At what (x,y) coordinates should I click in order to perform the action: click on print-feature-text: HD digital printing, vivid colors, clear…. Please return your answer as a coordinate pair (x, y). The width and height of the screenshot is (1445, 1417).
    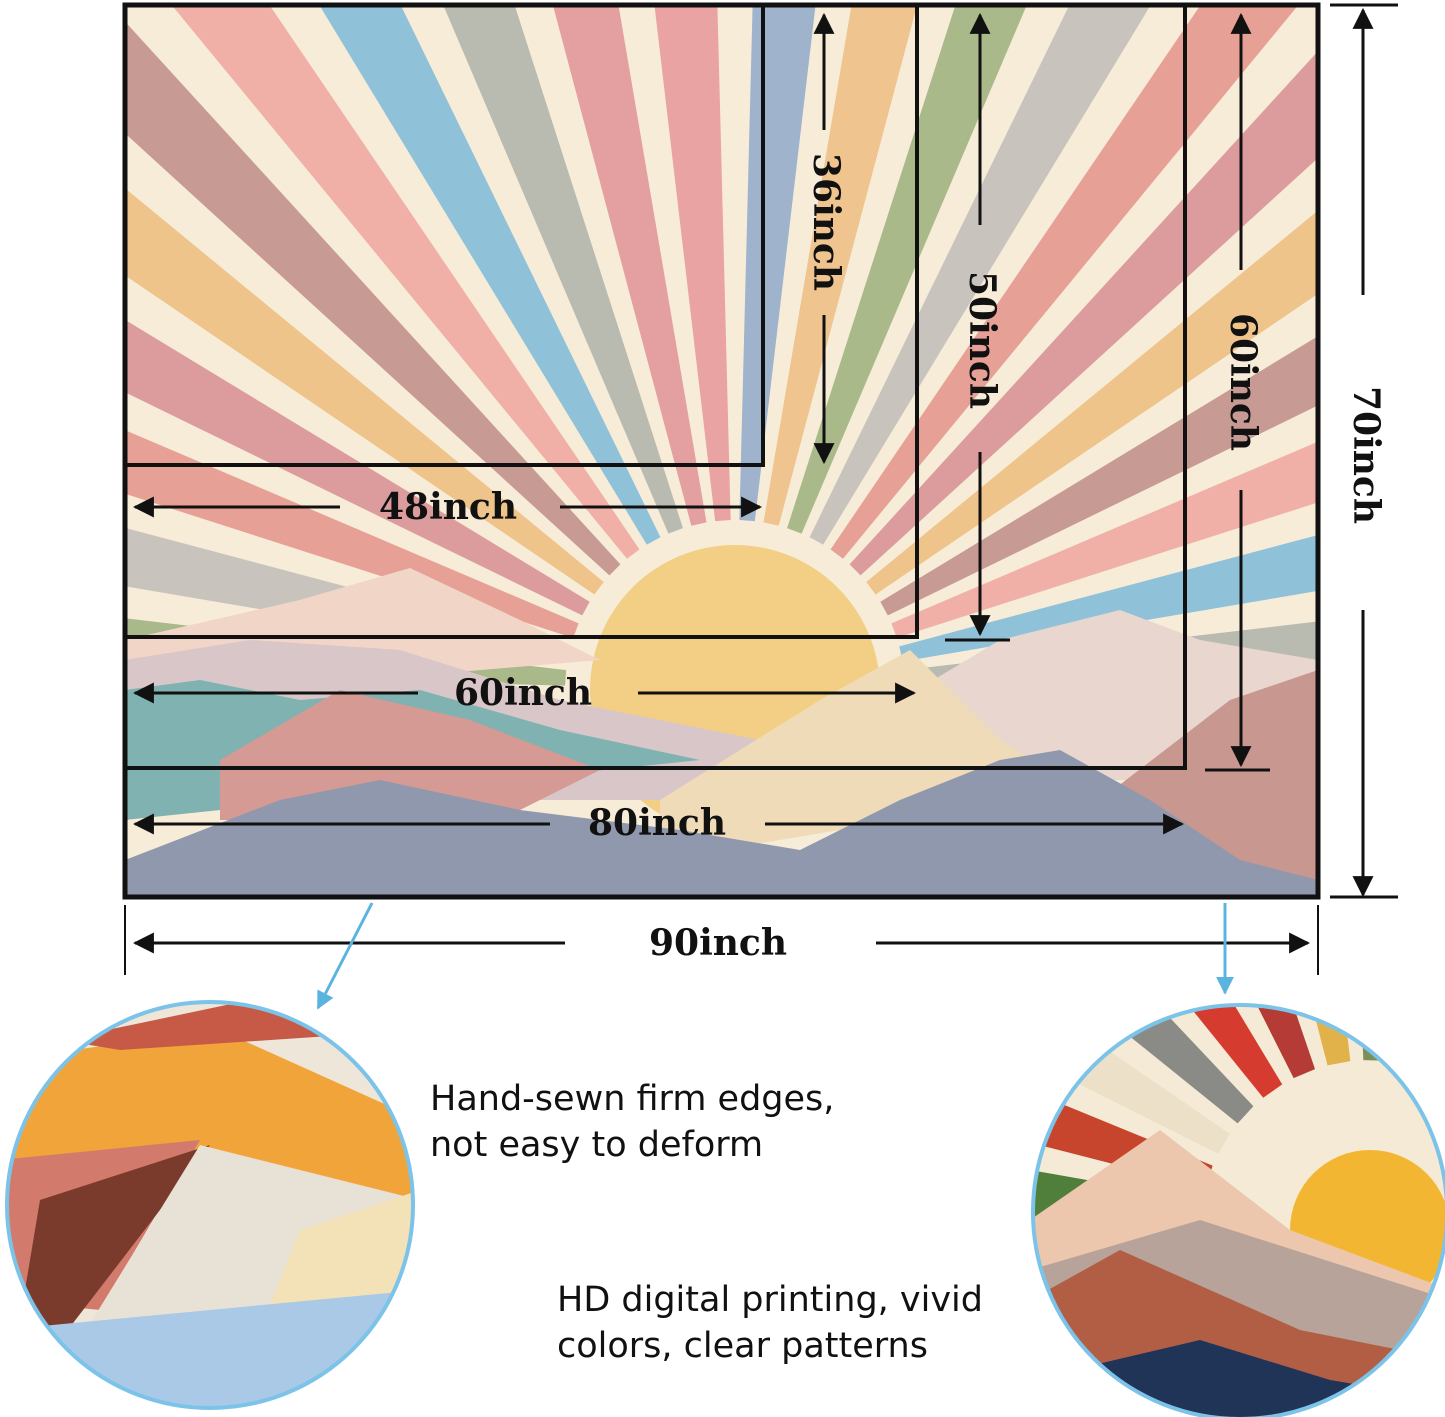
    Looking at the image, I should click on (770, 1323).